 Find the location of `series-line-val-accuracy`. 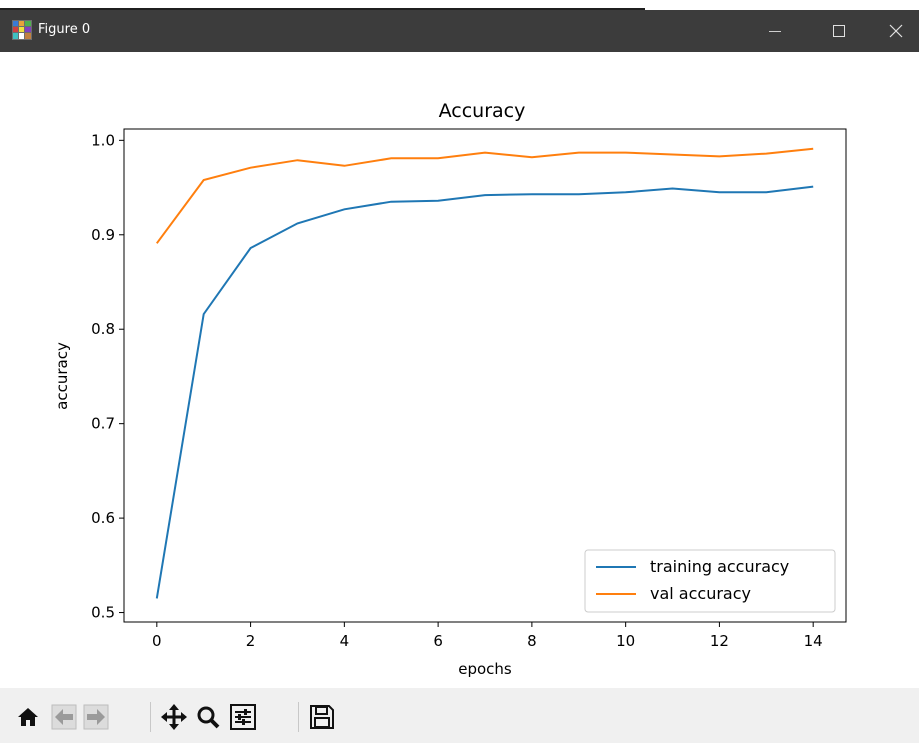

series-line-val-accuracy is located at coordinates (484, 195).